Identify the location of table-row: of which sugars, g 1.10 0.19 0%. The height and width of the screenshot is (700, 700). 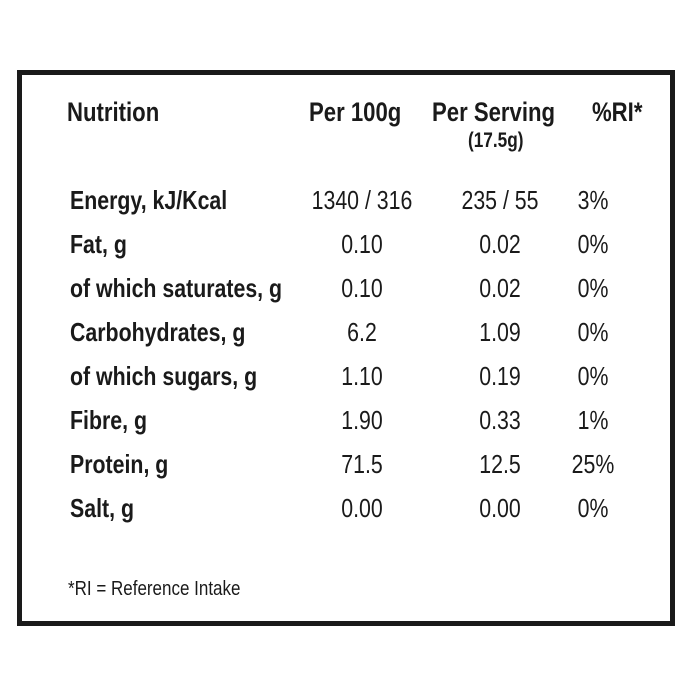
(346, 376).